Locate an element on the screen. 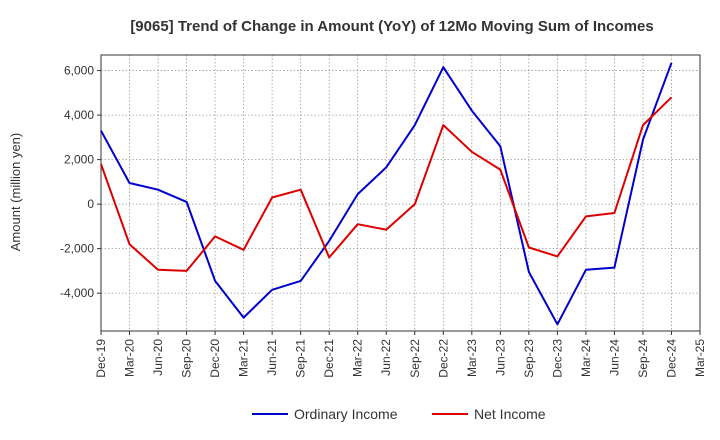 This screenshot has width=720, height=440. legend-label: Net Income is located at coordinates (510, 414).